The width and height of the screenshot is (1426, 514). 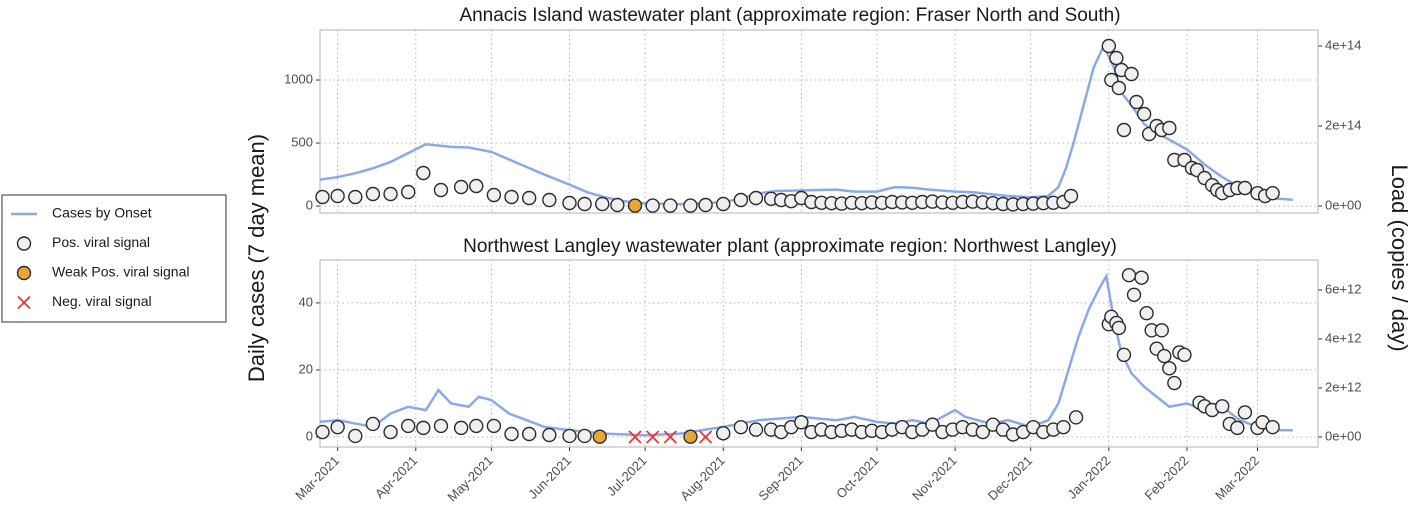 I want to click on x-tick-label: Sep-2021, so click(x=780, y=478).